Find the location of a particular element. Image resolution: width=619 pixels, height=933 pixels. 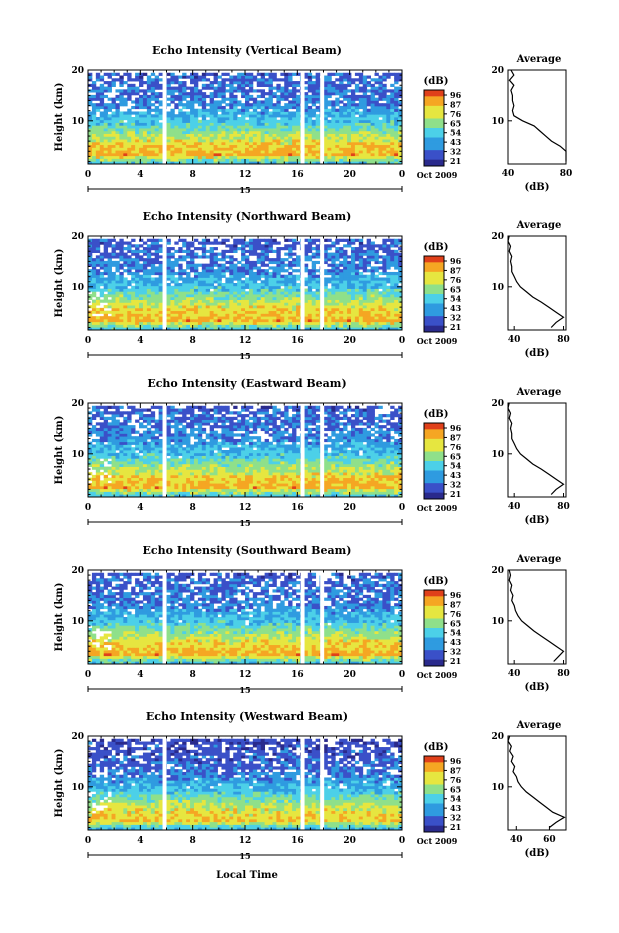

colorbar-tick-label: 21 is located at coordinates (455, 327).